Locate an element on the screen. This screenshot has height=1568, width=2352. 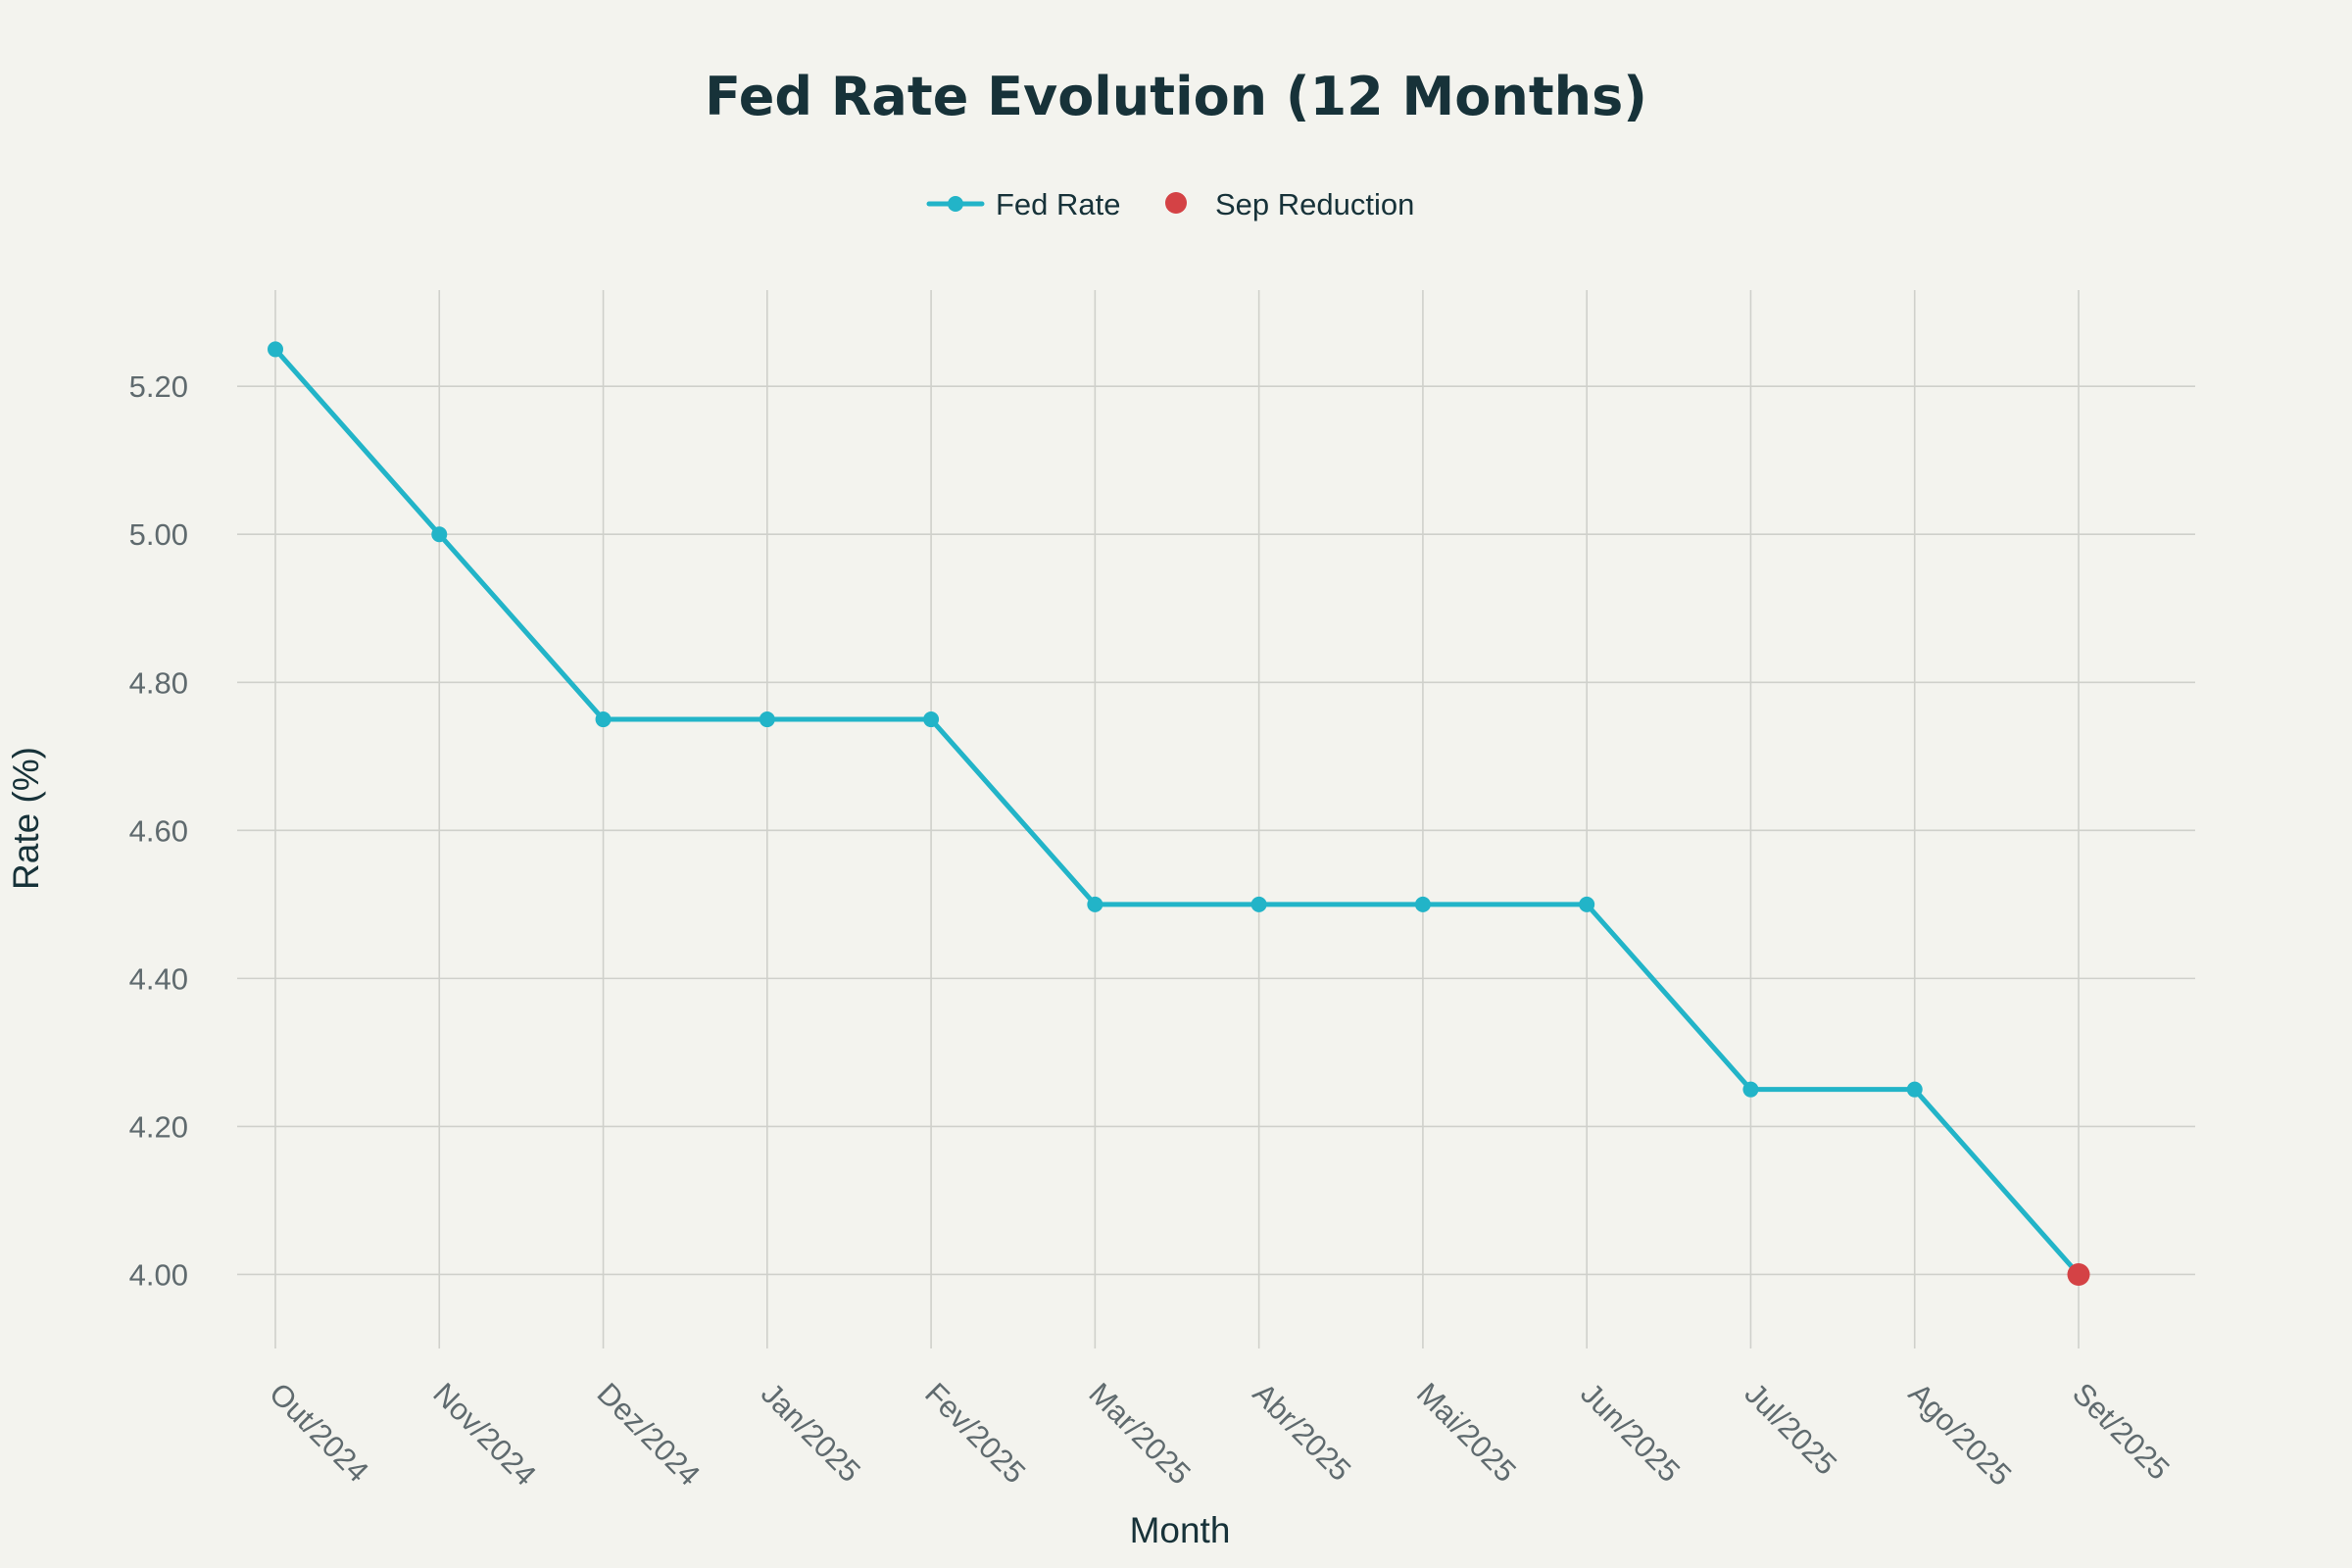
x-tick-label-ago-2025: Ago/2025 is located at coordinates (1960, 1434).